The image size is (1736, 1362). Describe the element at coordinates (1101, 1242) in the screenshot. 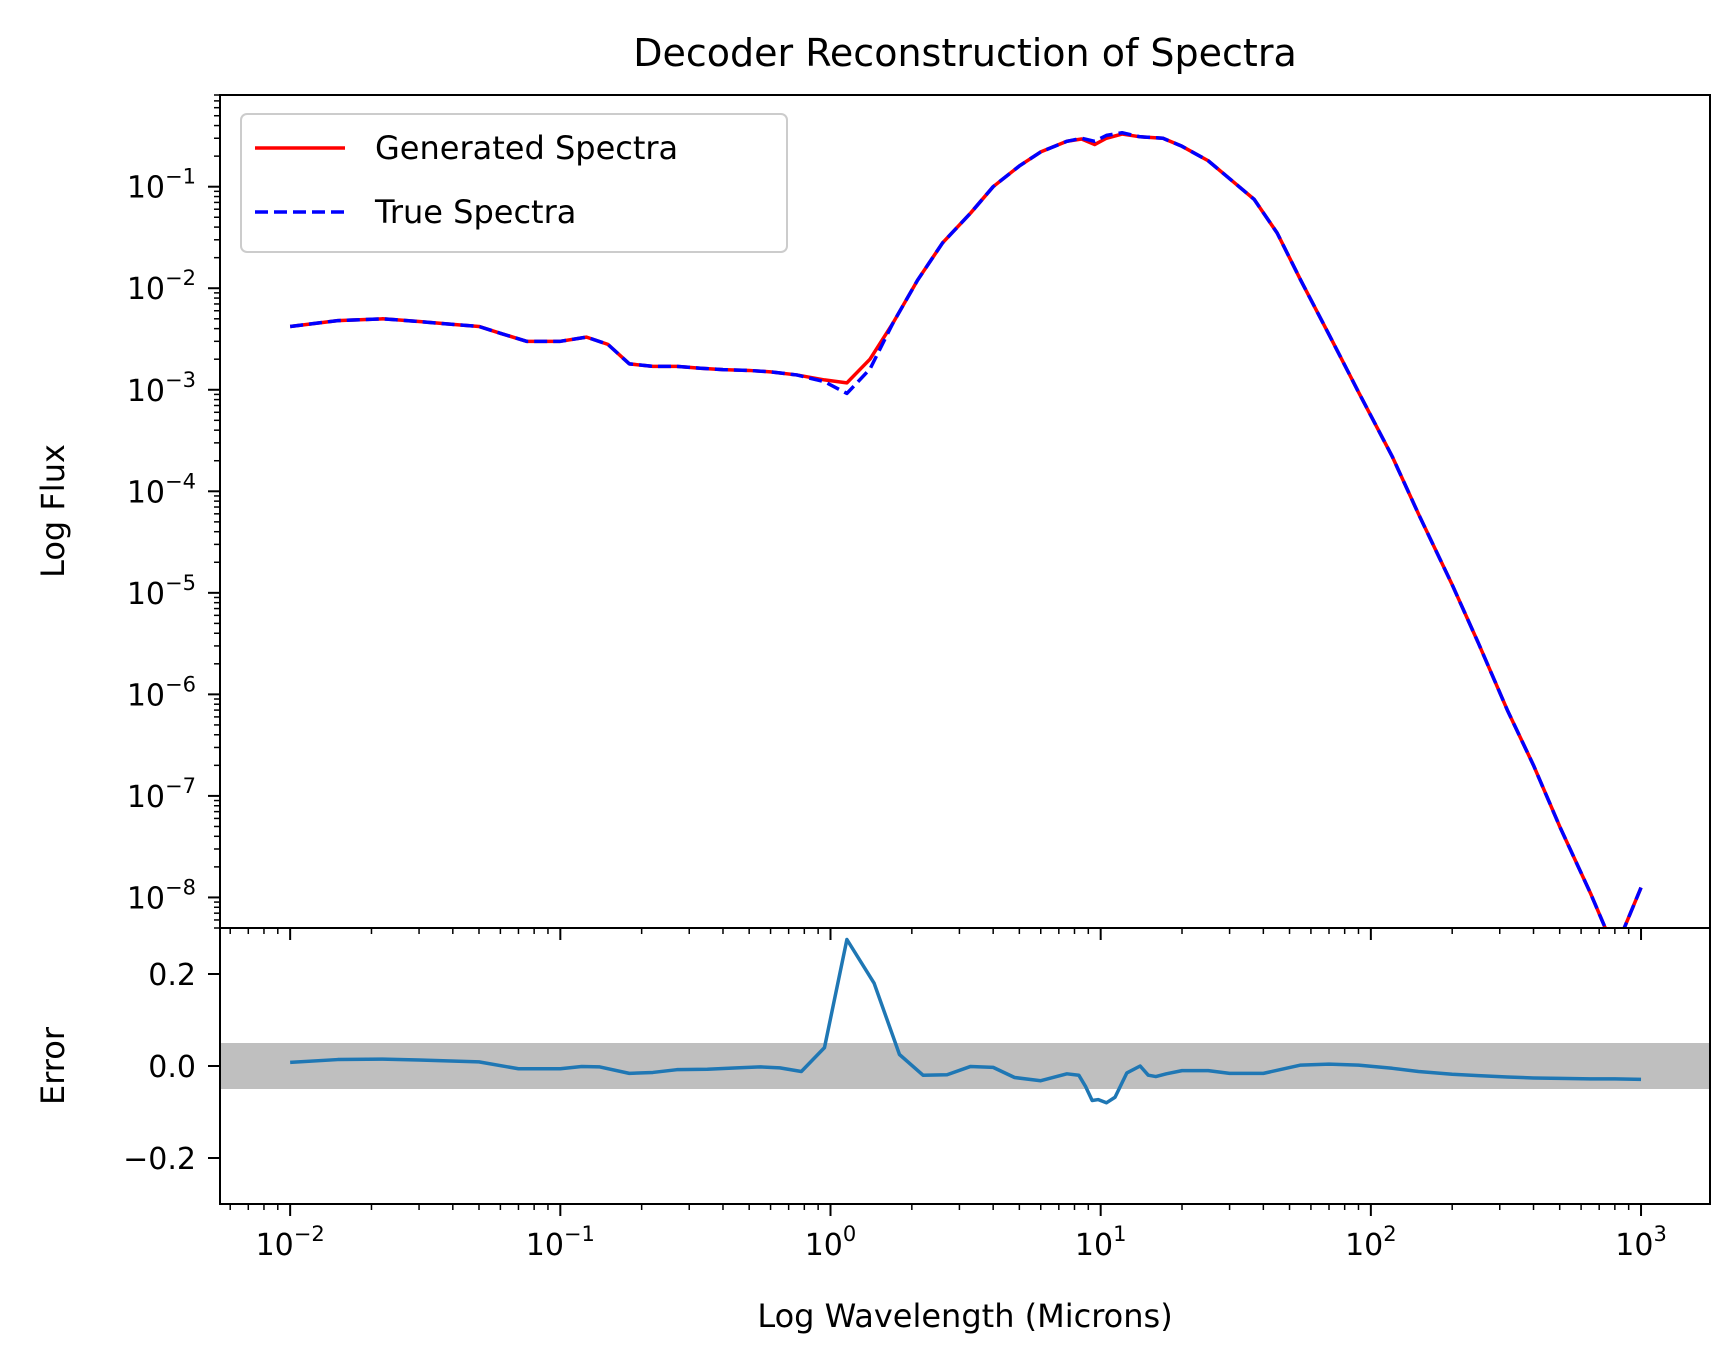

I see `error-x-tick-label: 10¹` at that location.